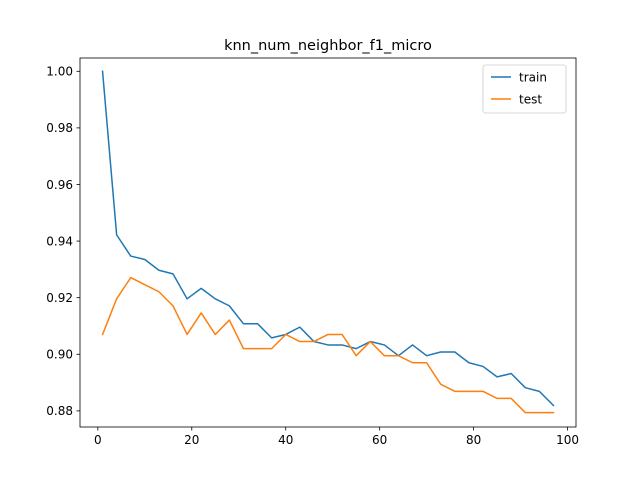 This screenshot has height=480, width=640. Describe the element at coordinates (567, 440) in the screenshot. I see `x-tick-label: 100` at that location.